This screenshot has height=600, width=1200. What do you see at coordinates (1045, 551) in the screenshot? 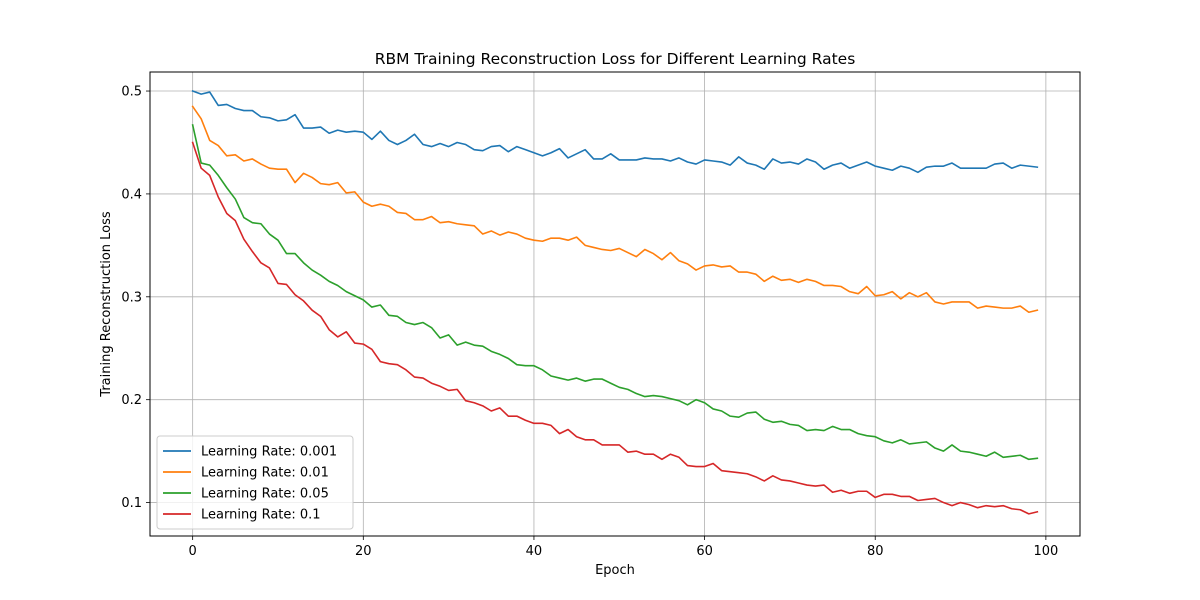
I see `x-tick-label: 100` at bounding box center [1045, 551].